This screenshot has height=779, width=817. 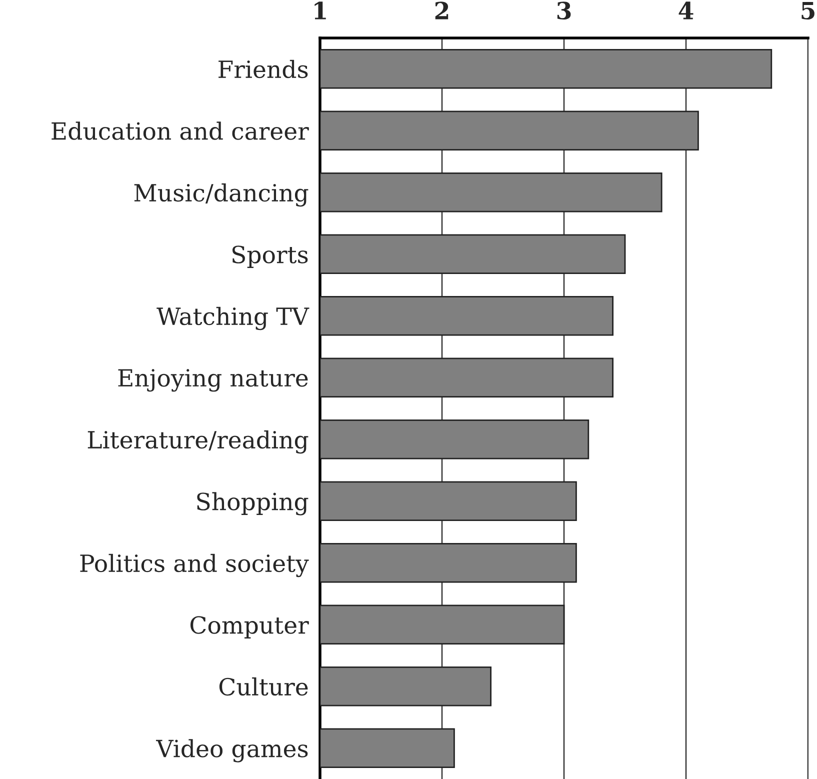 I want to click on y-tick-label: Literature/reading, so click(x=198, y=442).